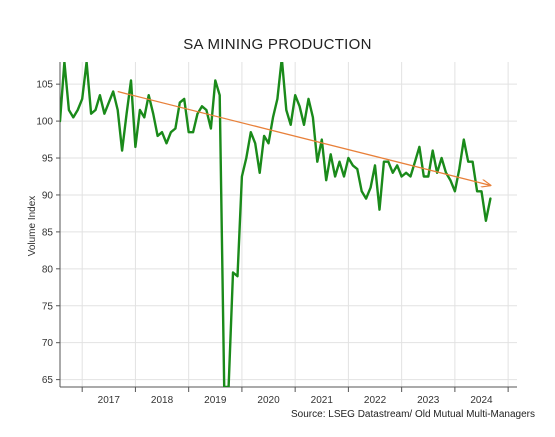  I want to click on y-tick-label: 70, so click(48, 343).